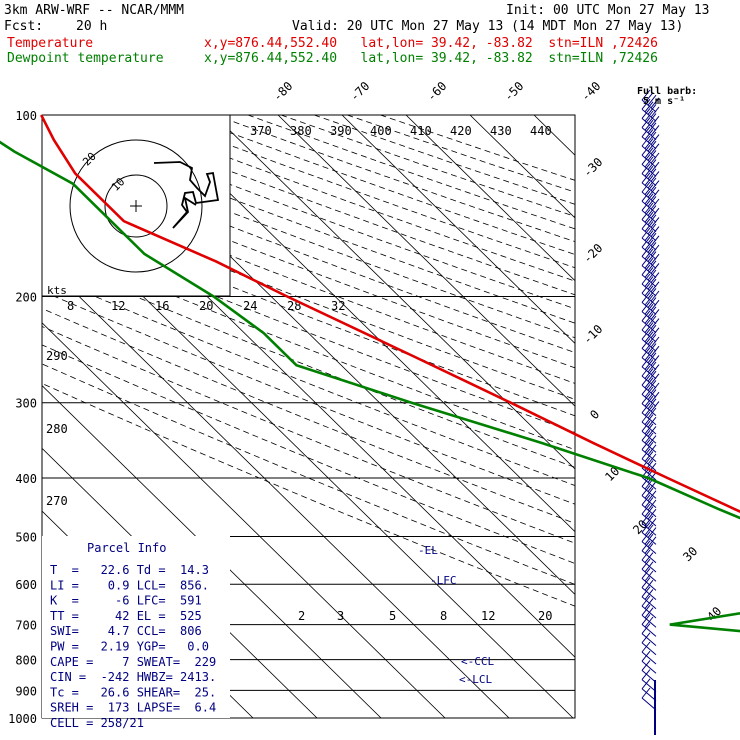 The width and height of the screenshot is (740, 740). Describe the element at coordinates (381, 131) in the screenshot. I see `dry-adiabat-label: 400` at that location.